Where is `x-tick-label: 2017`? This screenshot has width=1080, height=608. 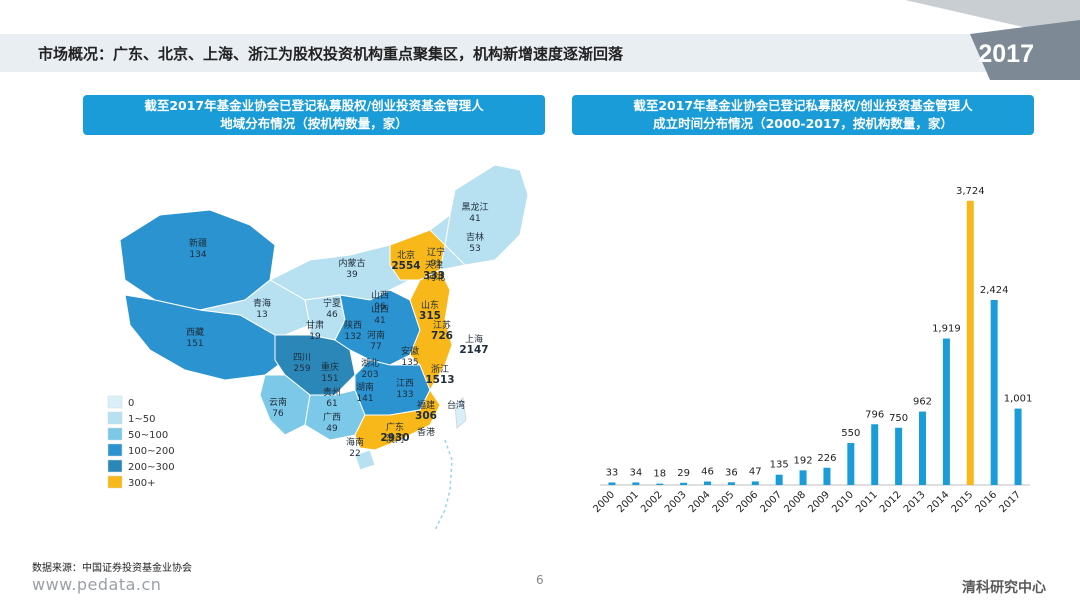 x-tick-label: 2017 is located at coordinates (1010, 502).